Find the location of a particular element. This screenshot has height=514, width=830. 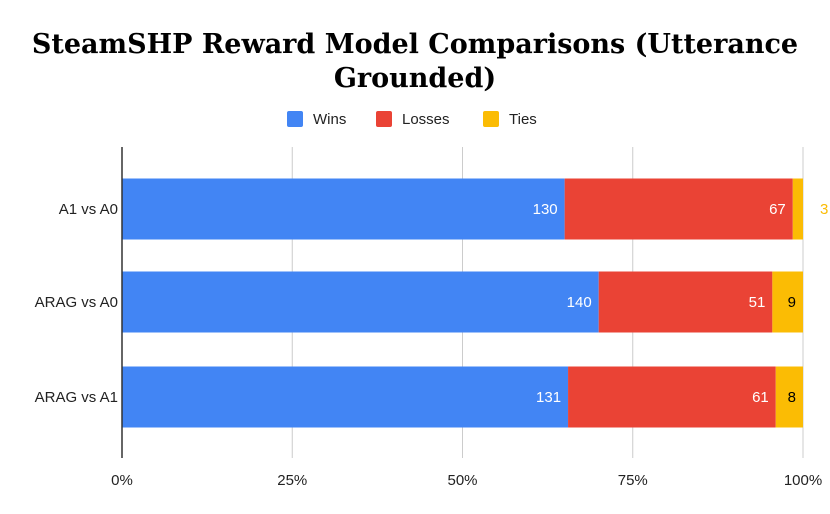

x-tick-label: 75% is located at coordinates (633, 480).